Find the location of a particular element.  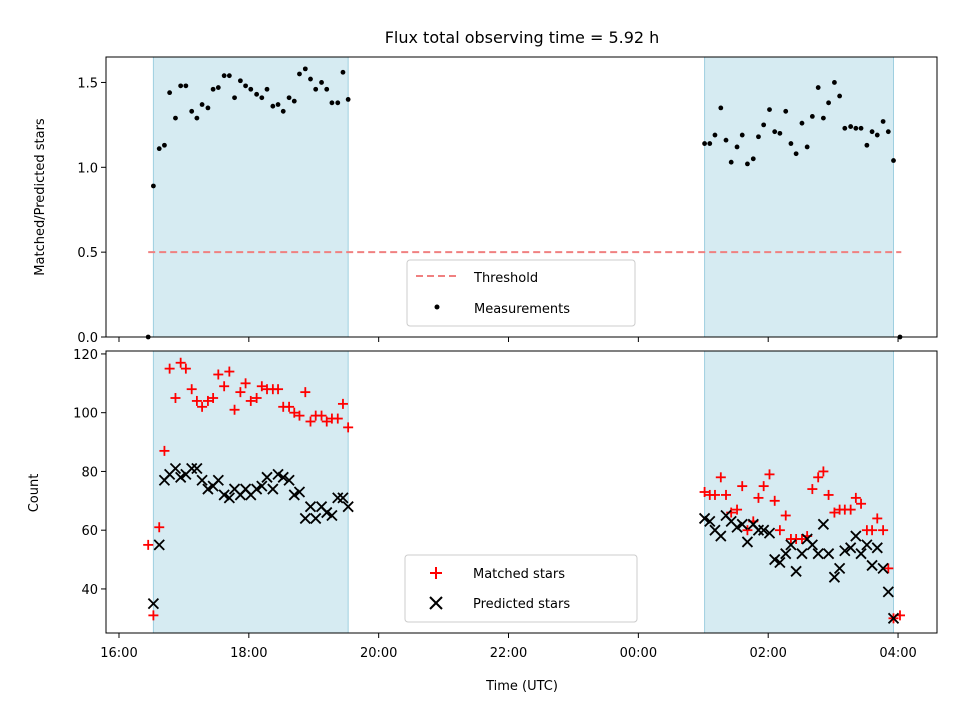

bottom-x-axis-label: Time (UTC) is located at coordinates (521, 686).